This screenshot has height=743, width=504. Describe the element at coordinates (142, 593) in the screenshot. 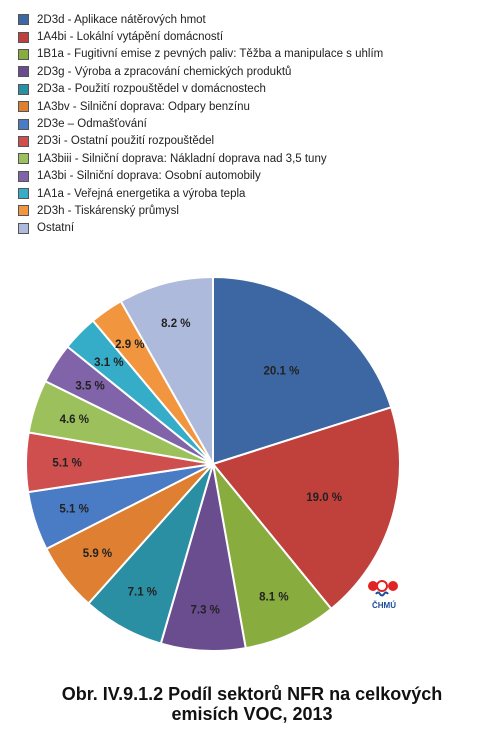

I see `slice-label: 7.1 %` at that location.